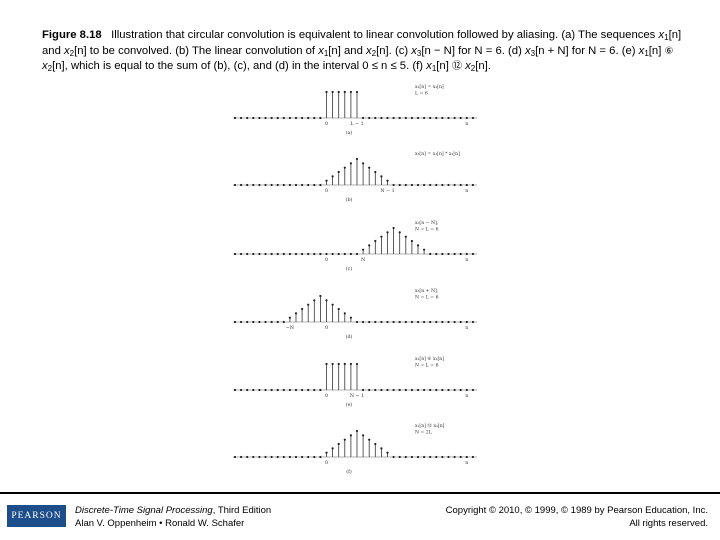 The width and height of the screenshot is (720, 540). What do you see at coordinates (400, 50) in the screenshot?
I see `caption-text: . (c)` at bounding box center [400, 50].